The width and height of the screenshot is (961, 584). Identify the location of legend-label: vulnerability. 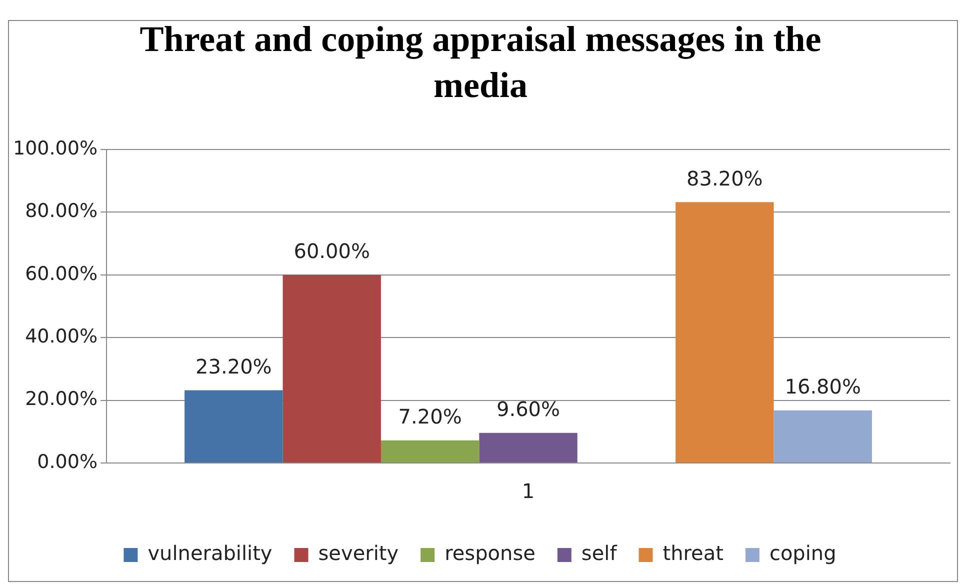
(210, 553).